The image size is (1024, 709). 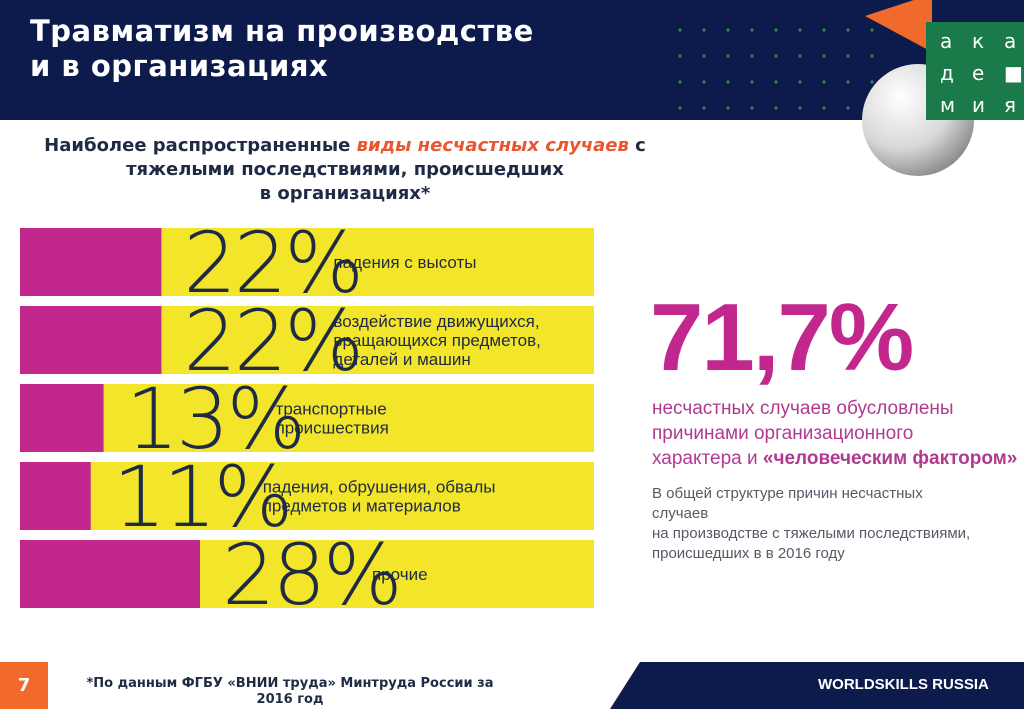 I want to click on page-number: 7, so click(x=24, y=685).